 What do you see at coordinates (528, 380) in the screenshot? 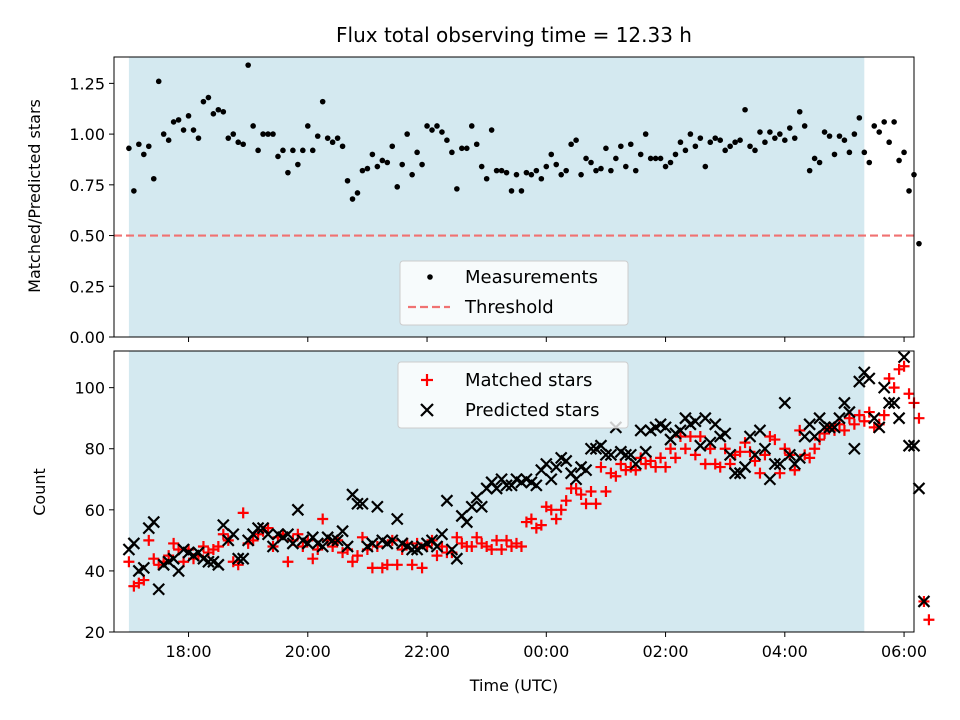
I see `legend-matched-label: Matched stars` at bounding box center [528, 380].